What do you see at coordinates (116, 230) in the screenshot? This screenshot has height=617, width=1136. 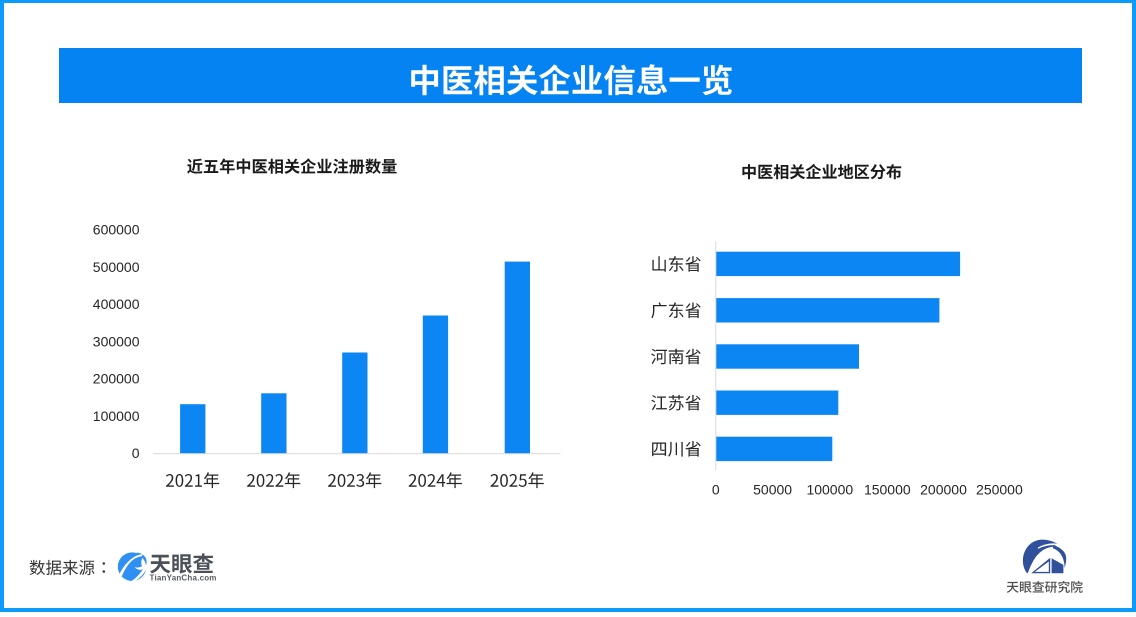 I see `svg-text: 600000` at bounding box center [116, 230].